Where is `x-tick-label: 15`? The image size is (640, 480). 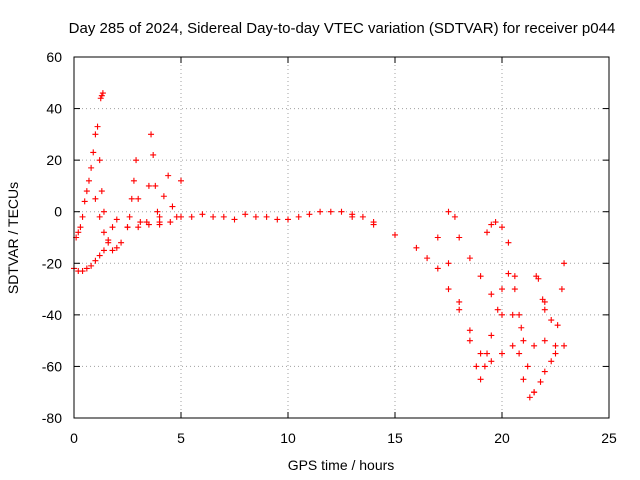 x-tick-label: 15 is located at coordinates (395, 438).